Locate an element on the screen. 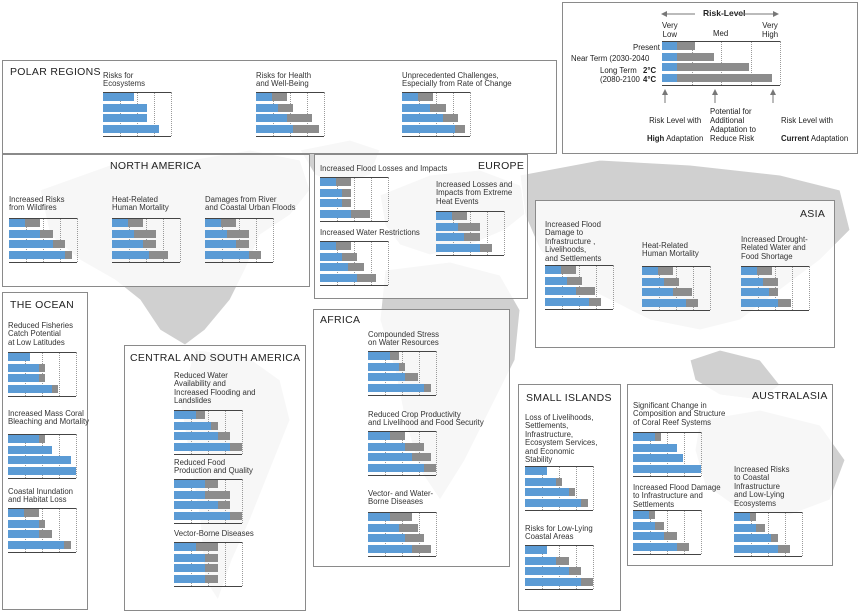 This screenshot has width=860, height=615. risk-label: Compounded Stress on Water Resources is located at coordinates (404, 339).